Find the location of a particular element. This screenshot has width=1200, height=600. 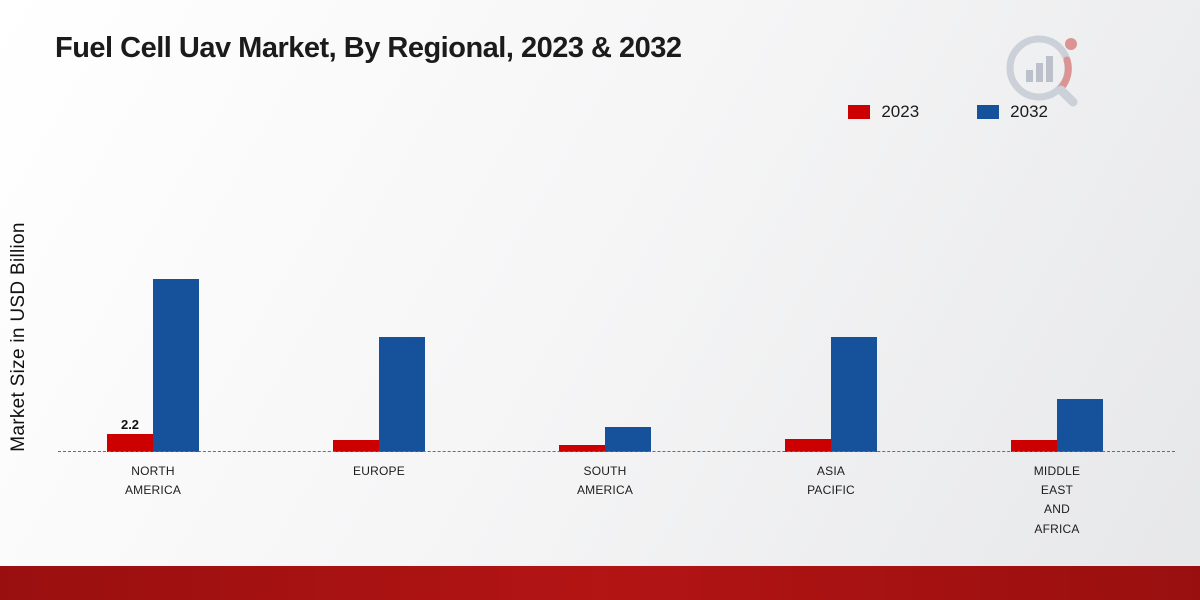

bar-group: MIDDLE EAST AND AFRICA is located at coordinates (1057, 467).